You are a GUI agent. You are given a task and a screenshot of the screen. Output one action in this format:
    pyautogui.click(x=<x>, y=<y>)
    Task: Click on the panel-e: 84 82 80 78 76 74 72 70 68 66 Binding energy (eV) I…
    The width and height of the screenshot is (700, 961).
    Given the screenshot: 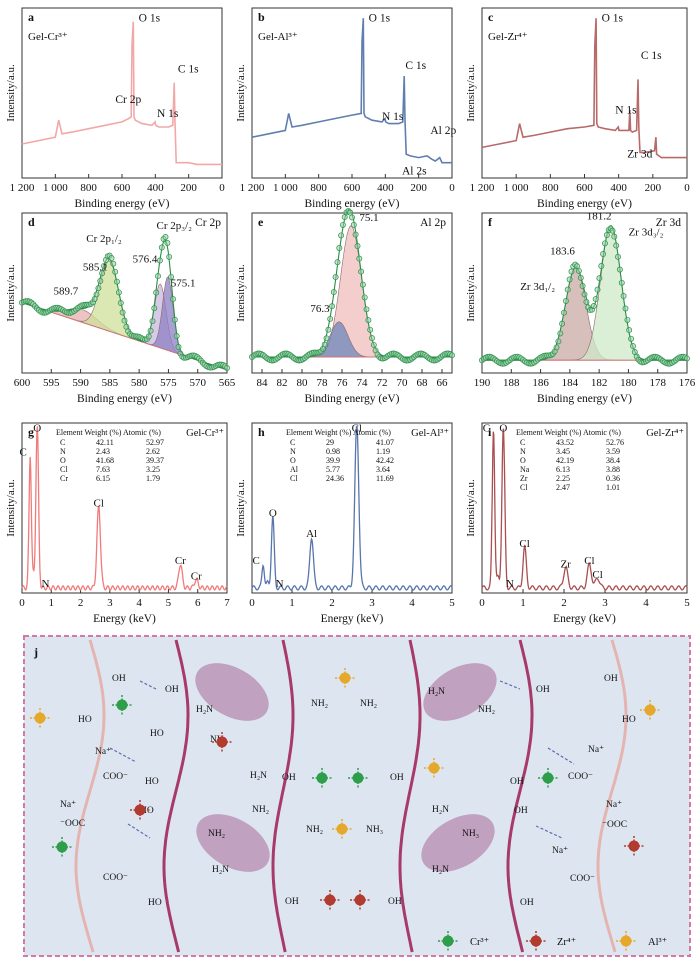 What is the action you would take?
    pyautogui.click(x=345, y=306)
    